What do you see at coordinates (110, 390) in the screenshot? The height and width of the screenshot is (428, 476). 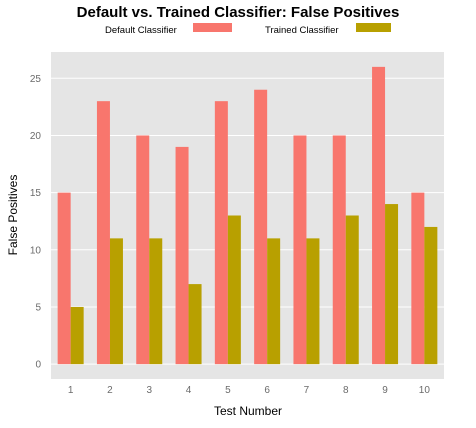 I see `x-tick-label: 2` at bounding box center [110, 390].